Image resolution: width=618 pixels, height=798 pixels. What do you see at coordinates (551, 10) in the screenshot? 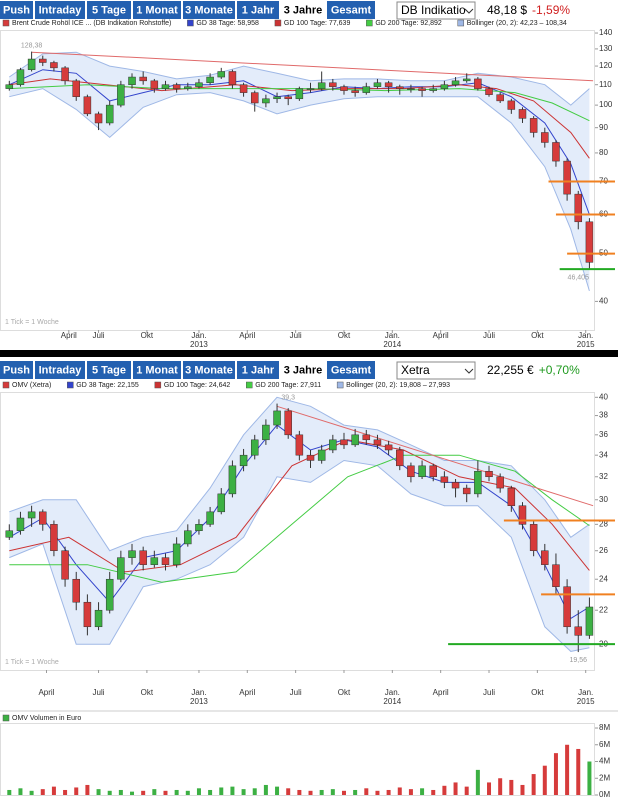
I see `price-change: -1,59%` at bounding box center [551, 10].